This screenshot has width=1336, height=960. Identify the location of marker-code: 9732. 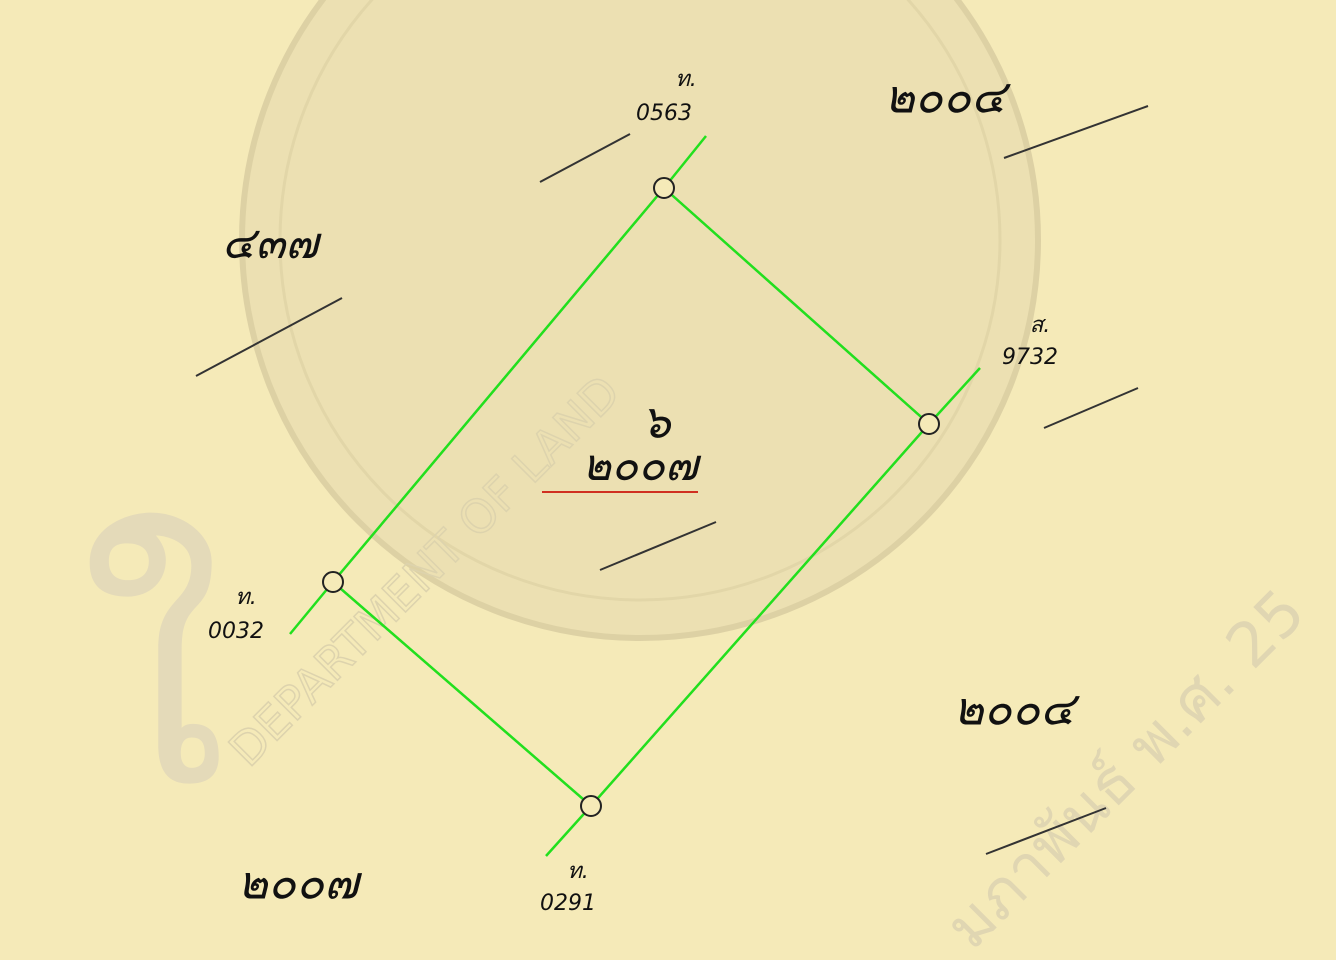
(1030, 357).